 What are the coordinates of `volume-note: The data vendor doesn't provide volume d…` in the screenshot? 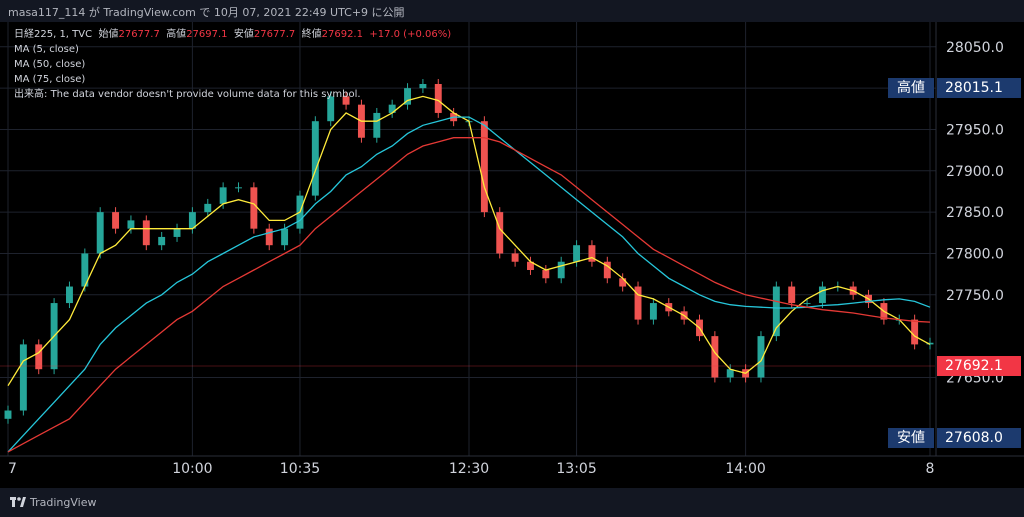 It's located at (205, 94).